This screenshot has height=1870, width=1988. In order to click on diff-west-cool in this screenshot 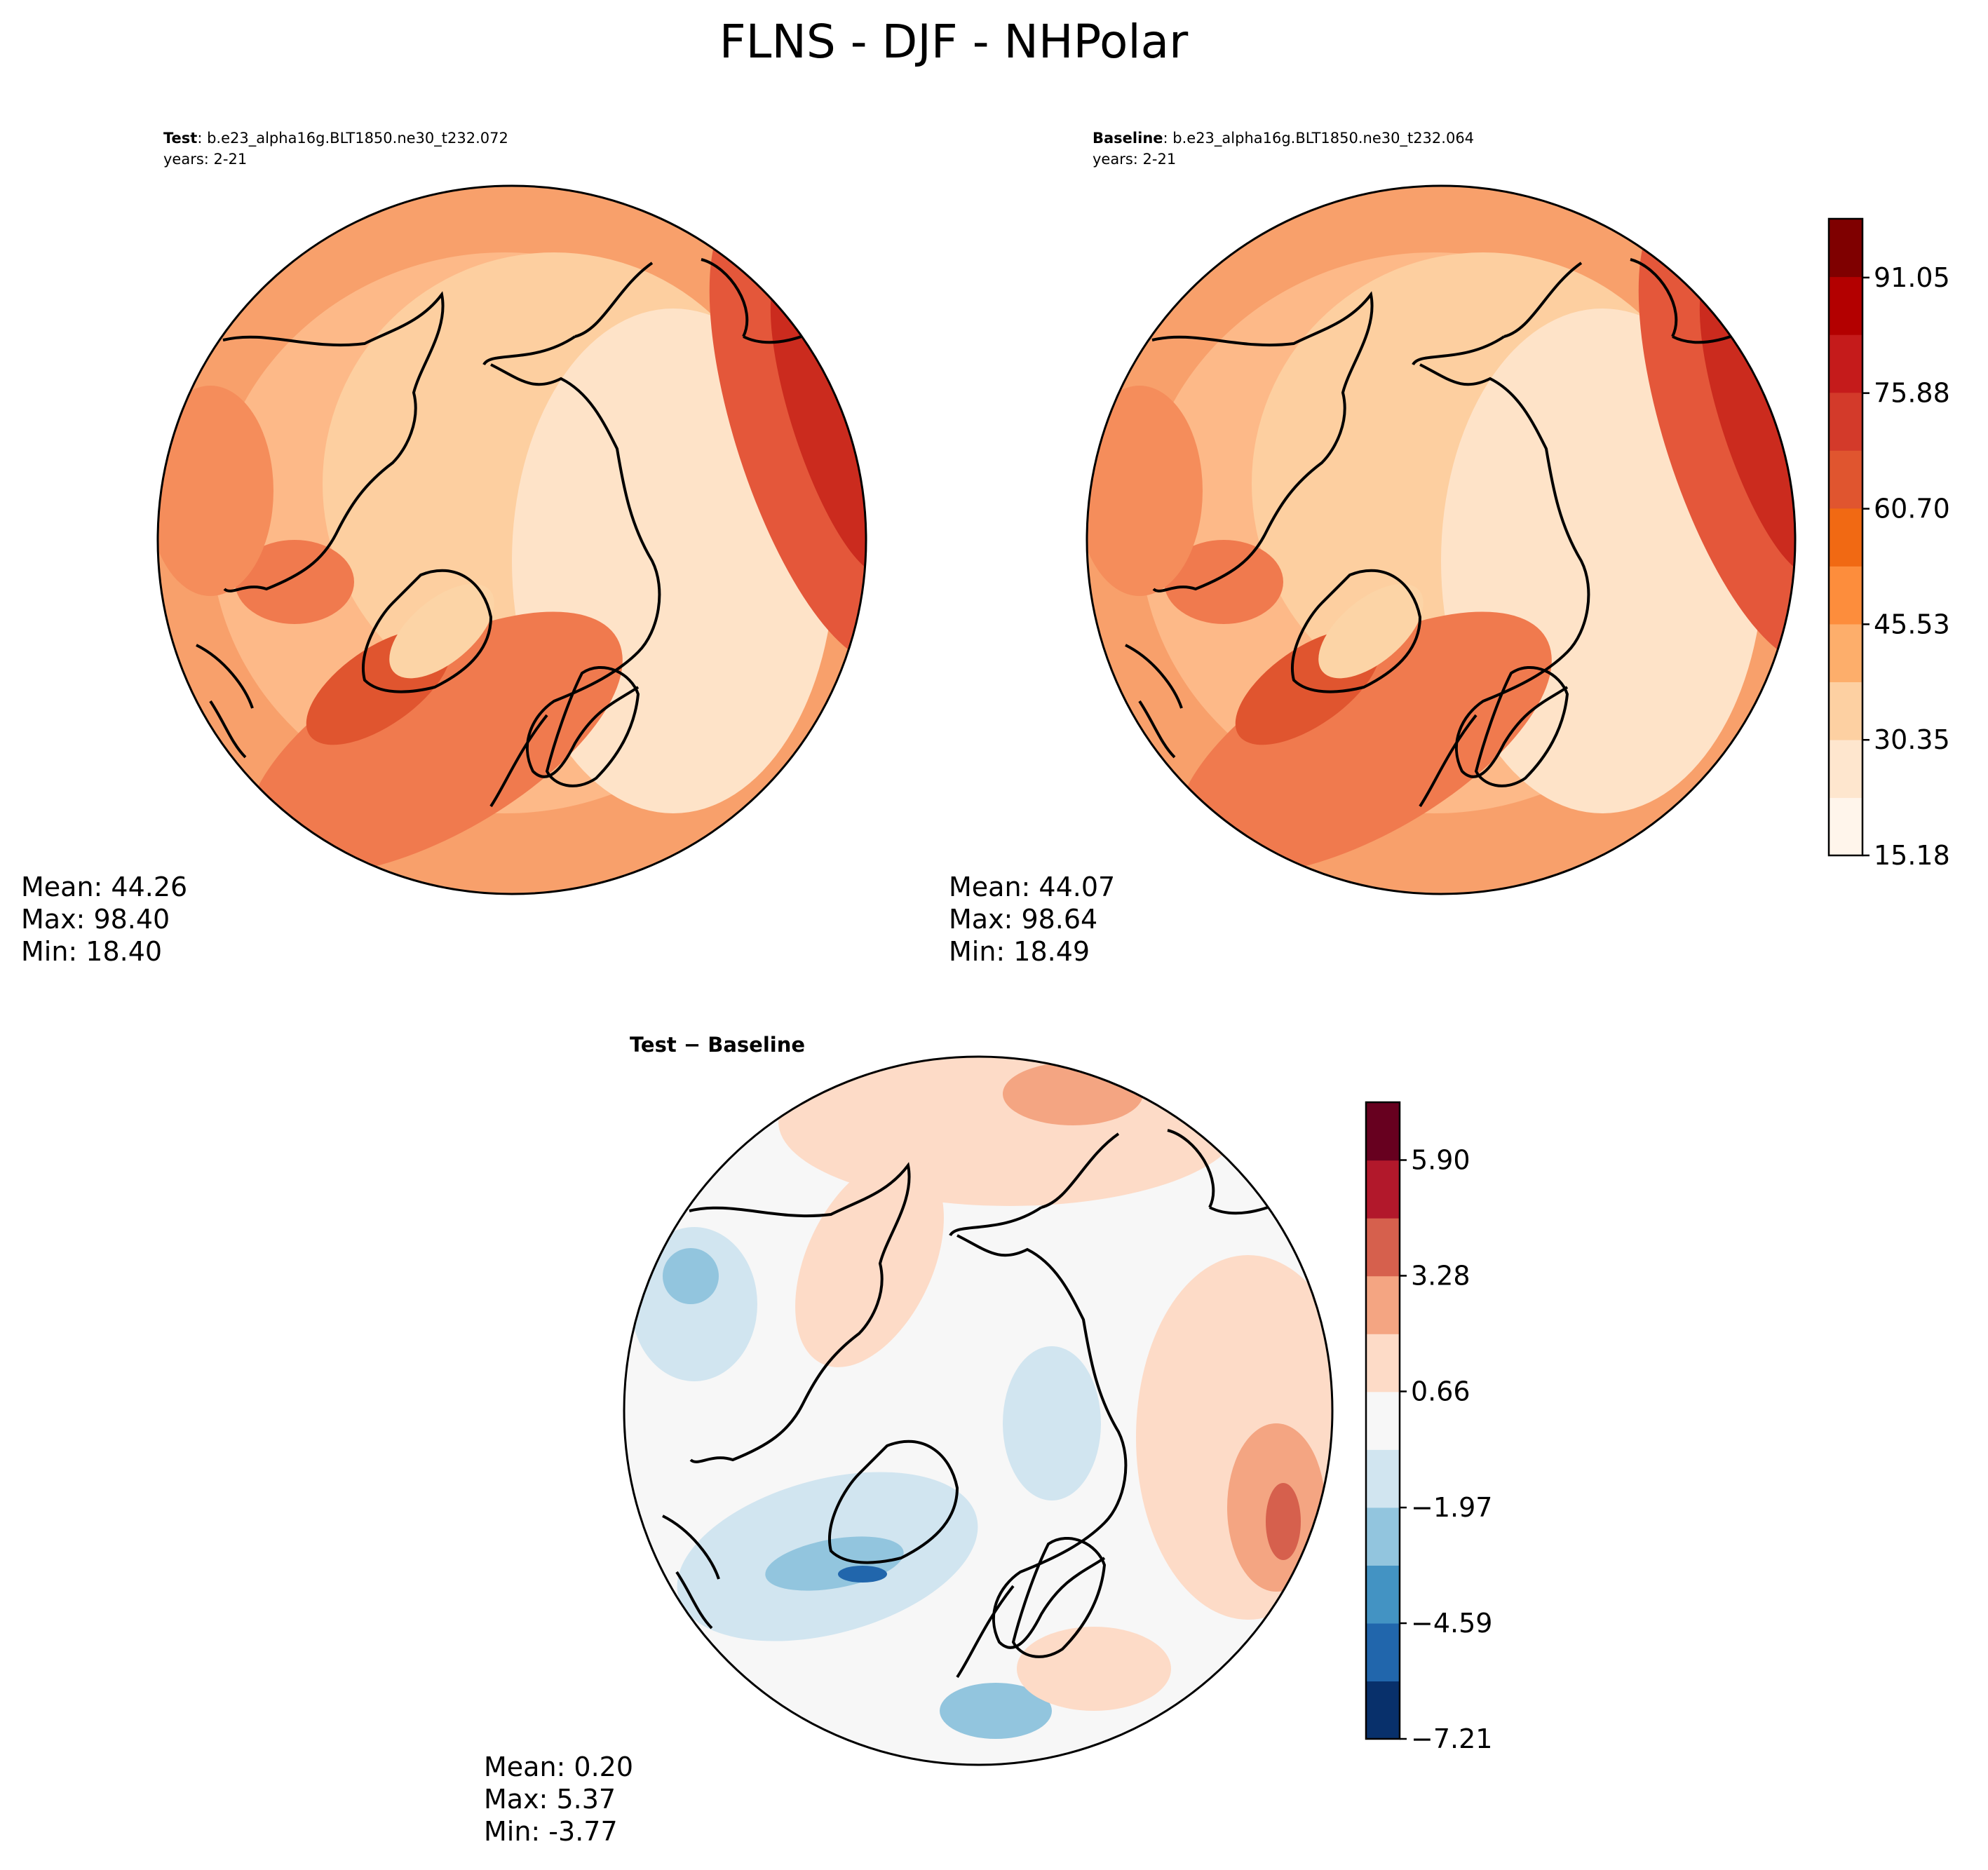, I will do `click(694, 1304)`.